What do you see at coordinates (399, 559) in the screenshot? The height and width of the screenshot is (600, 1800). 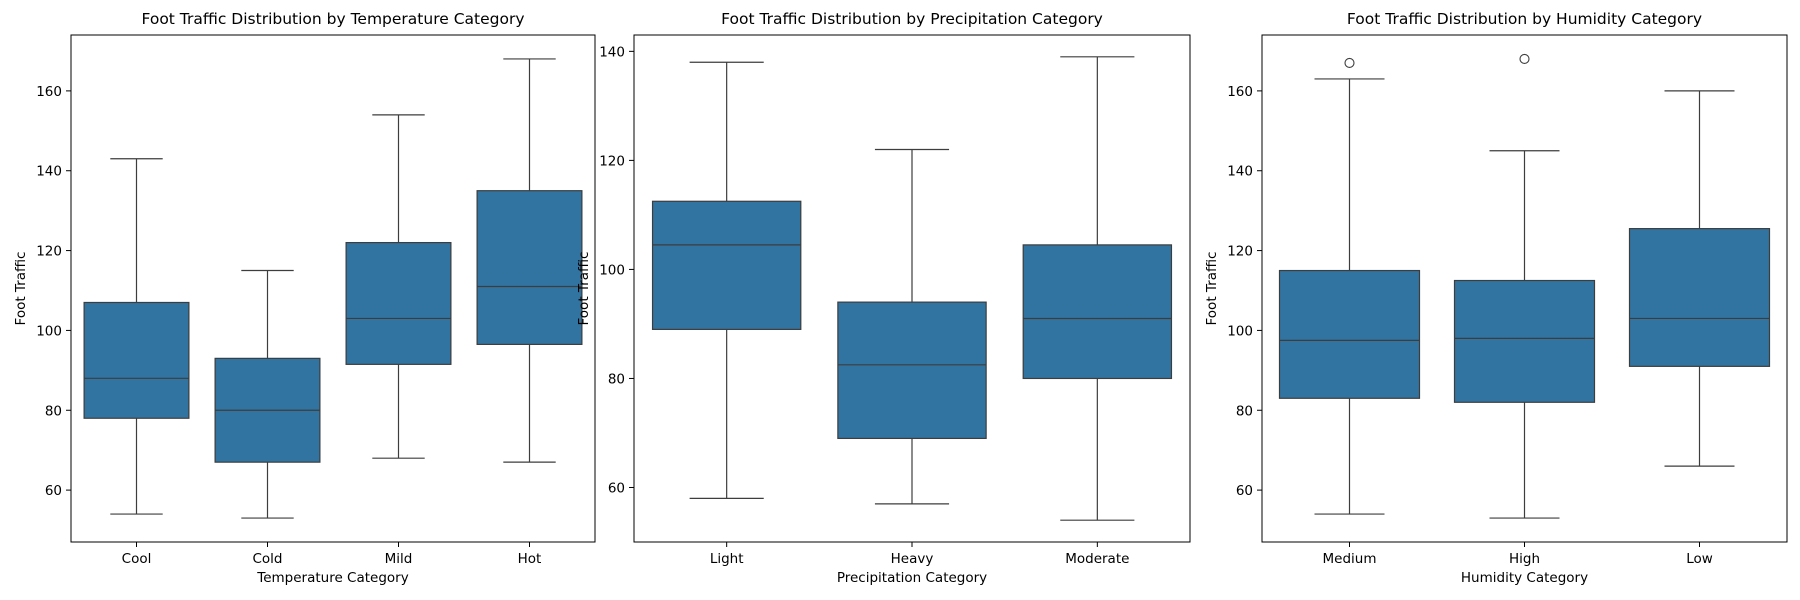 I see `x-tick-label: Mild` at bounding box center [399, 559].